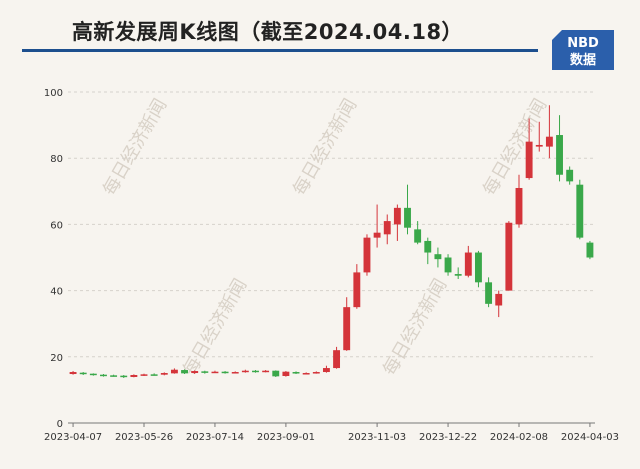 The width and height of the screenshot is (640, 469). Describe the element at coordinates (280, 50) in the screenshot. I see `title-rule` at that location.